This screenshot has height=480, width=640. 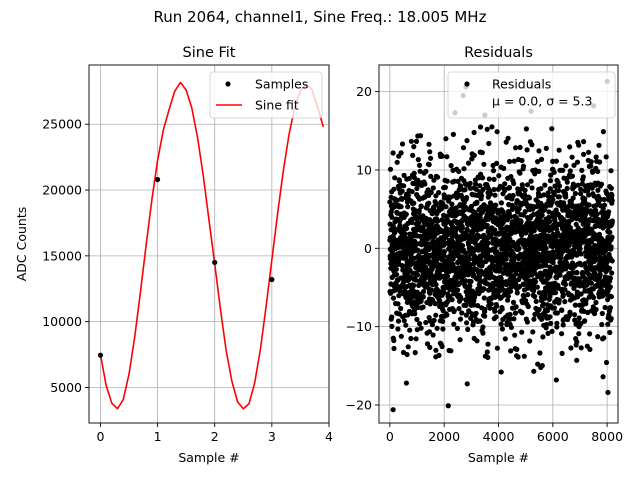 What do you see at coordinates (467, 84) in the screenshot?
I see `legend-residuals-marker` at bounding box center [467, 84].